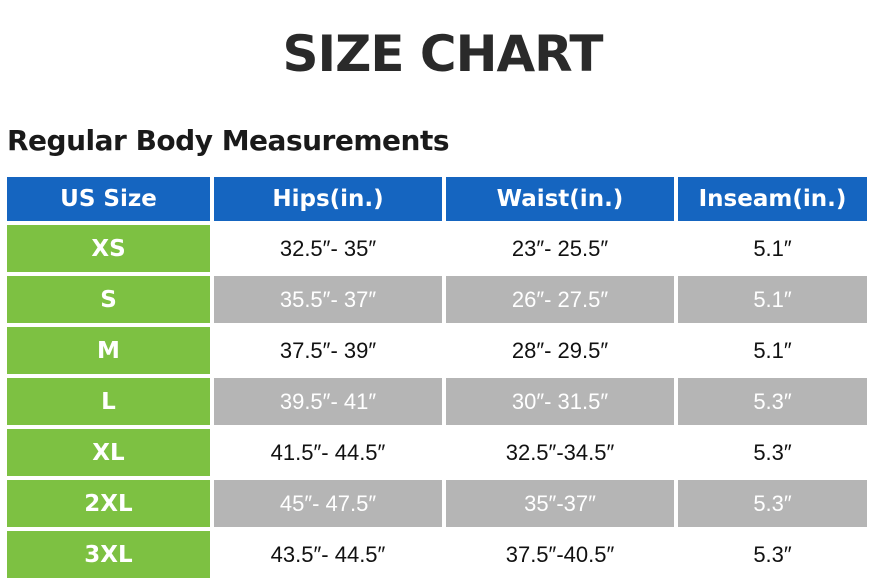 The image size is (885, 586). I want to click on size-cell: 2XL, so click(108, 503).